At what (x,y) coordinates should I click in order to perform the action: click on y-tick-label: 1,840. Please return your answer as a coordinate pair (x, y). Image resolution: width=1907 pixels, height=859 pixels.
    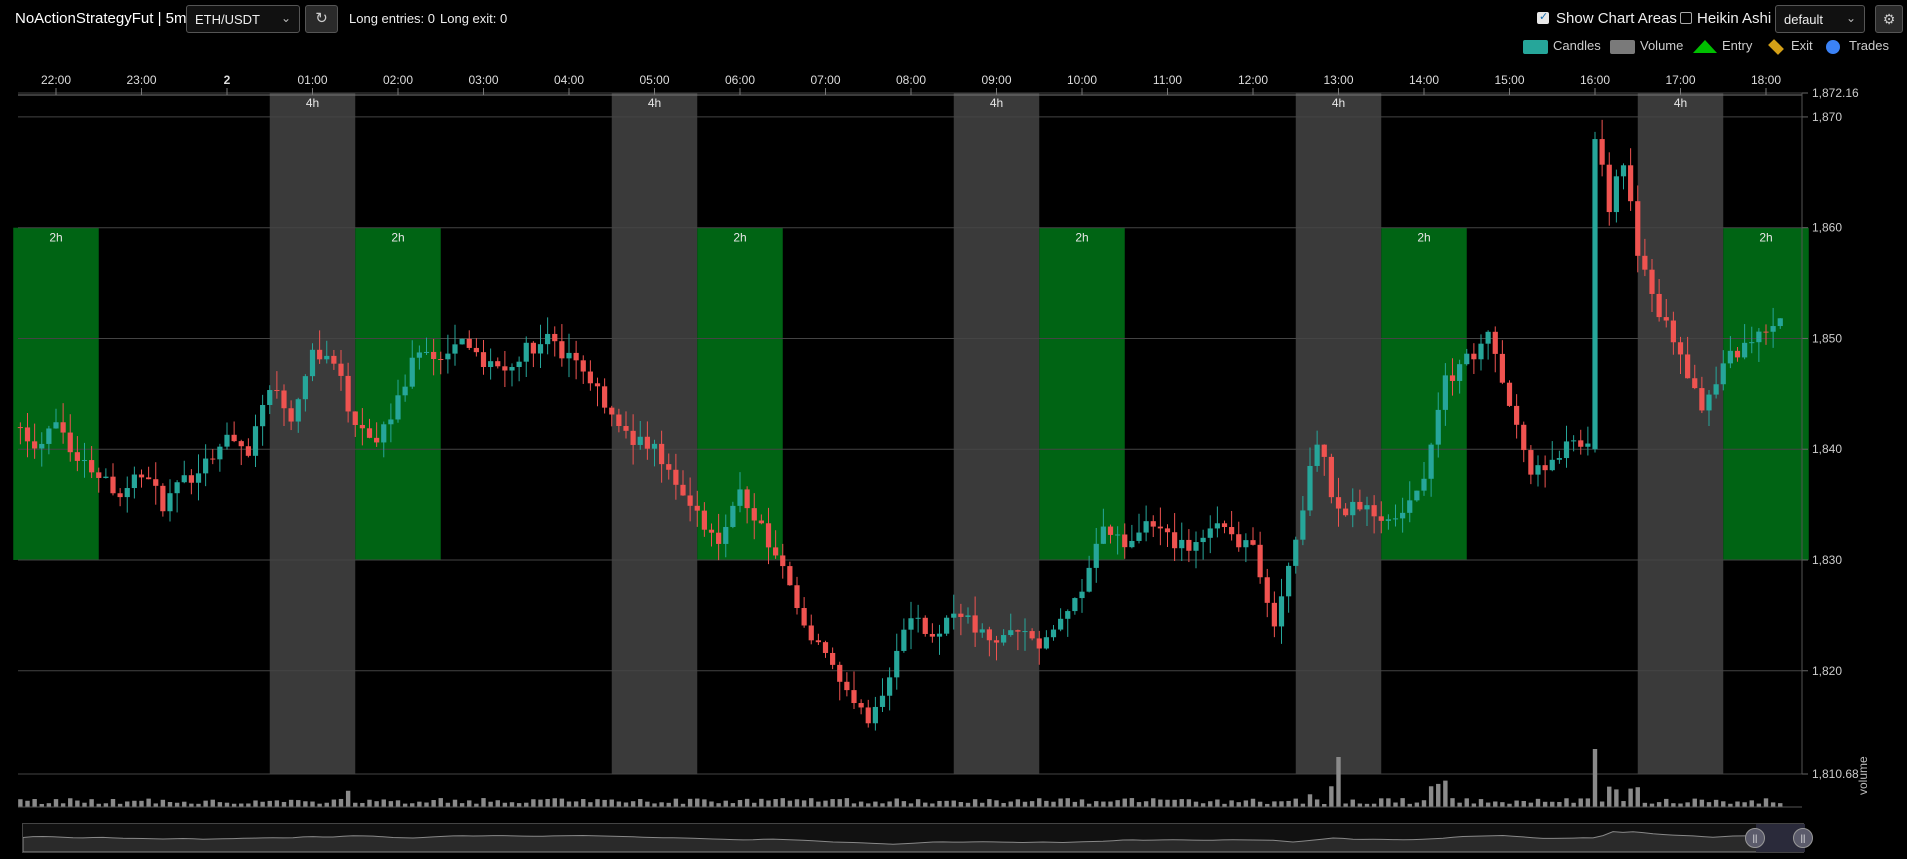
    Looking at the image, I should click on (1827, 449).